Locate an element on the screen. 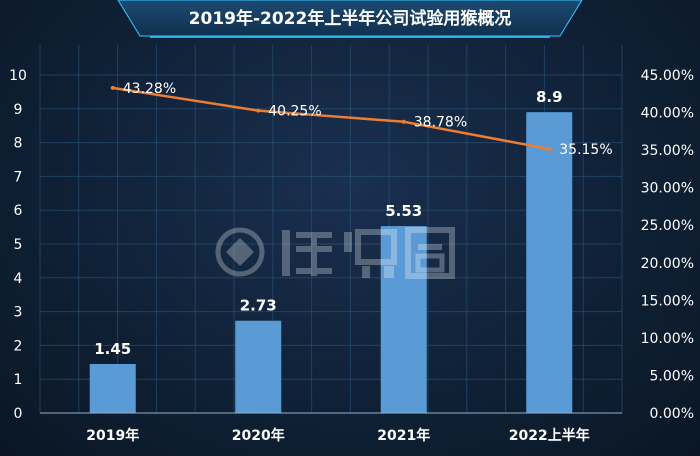  y-left-tick-label: 4 is located at coordinates (18, 279).